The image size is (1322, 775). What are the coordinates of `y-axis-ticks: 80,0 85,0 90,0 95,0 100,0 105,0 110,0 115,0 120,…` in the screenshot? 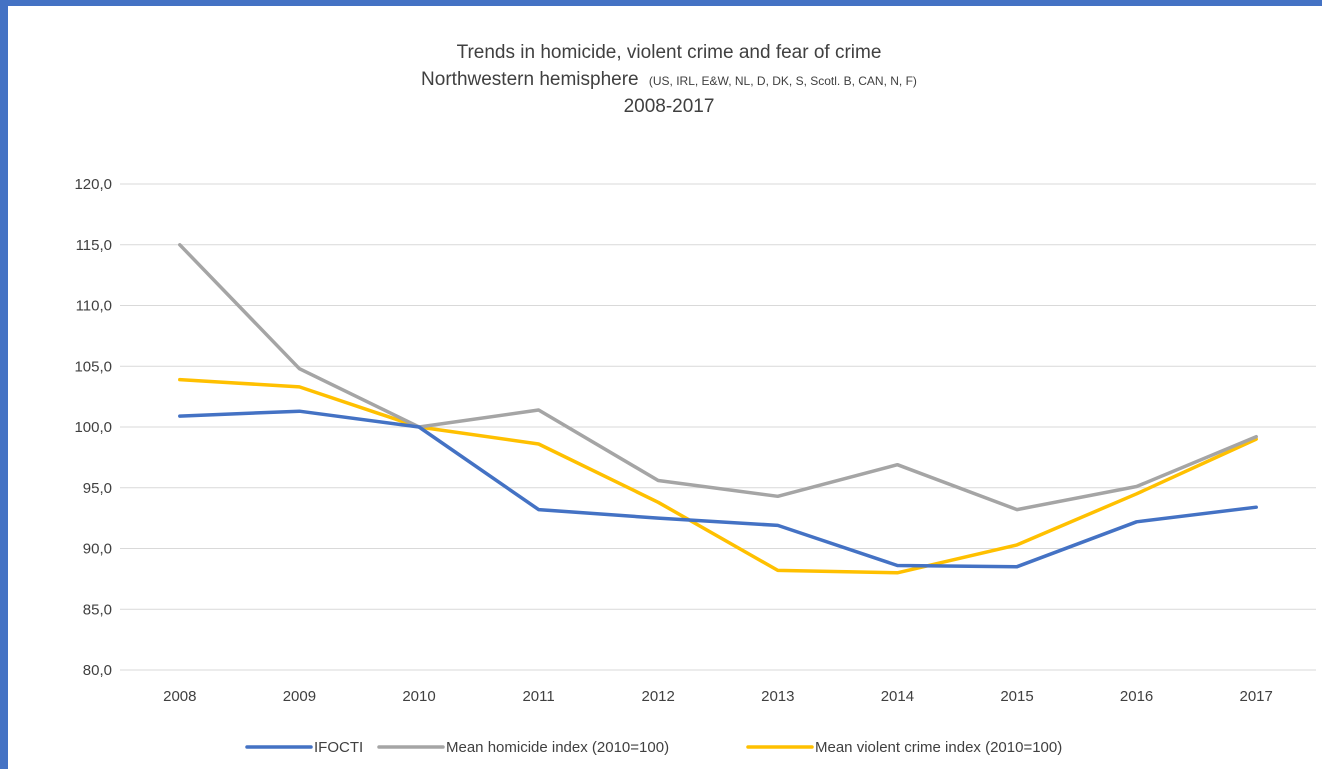 It's located at (93, 427).